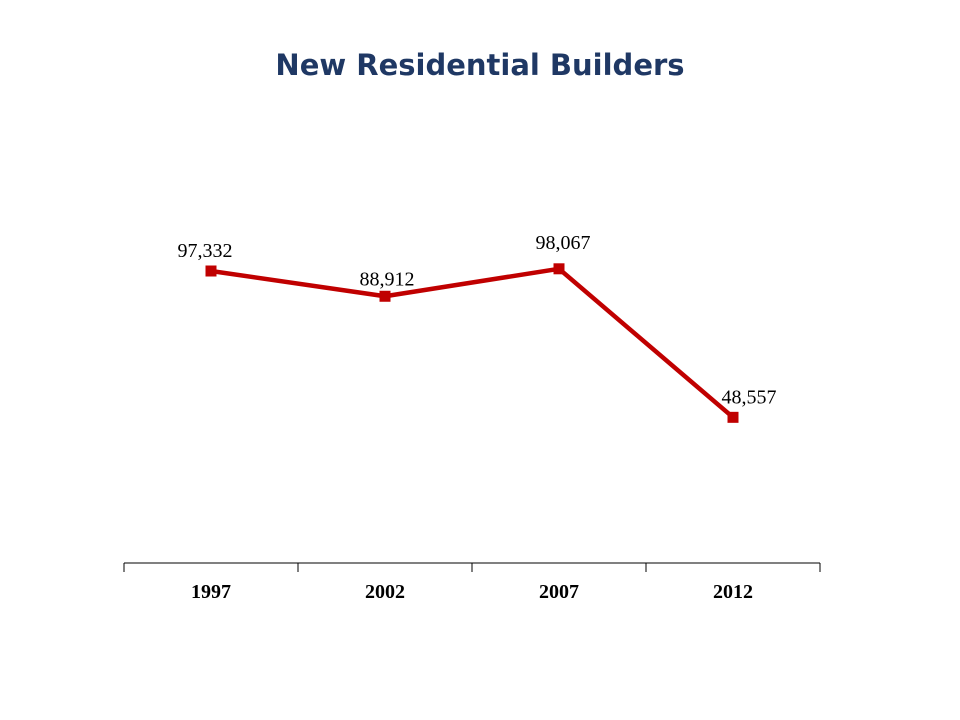  Describe the element at coordinates (205, 251) in the screenshot. I see `data-label: 97,332` at that location.